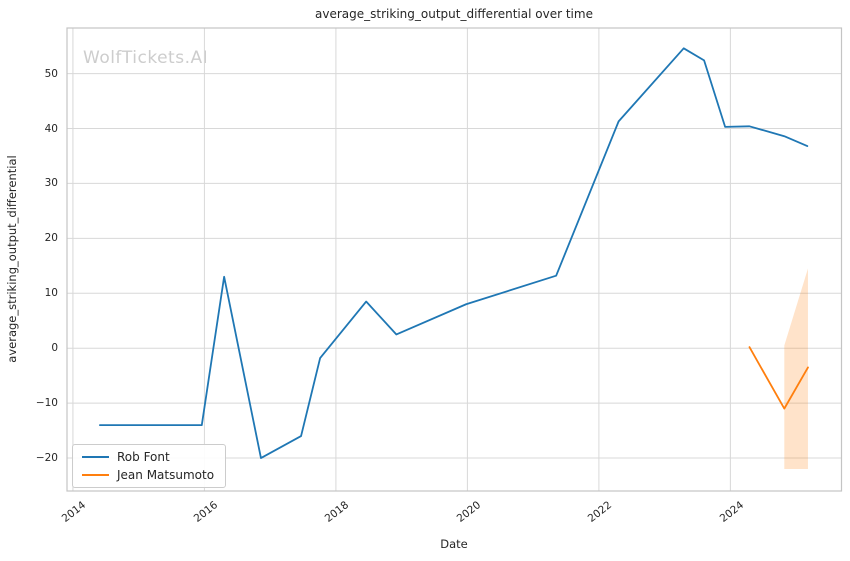 The image size is (850, 561). I want to click on legend-label: Rob Font, so click(143, 457).